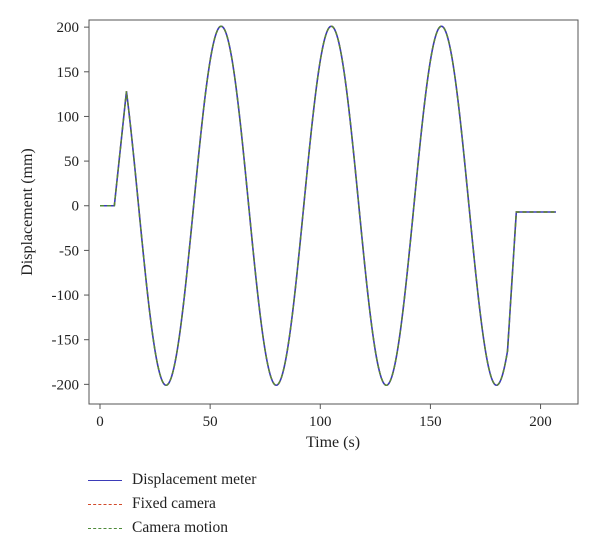 Image resolution: width=600 pixels, height=555 pixels. What do you see at coordinates (27, 212) in the screenshot?
I see `y-axis-label: Displacement (mm)` at bounding box center [27, 212].